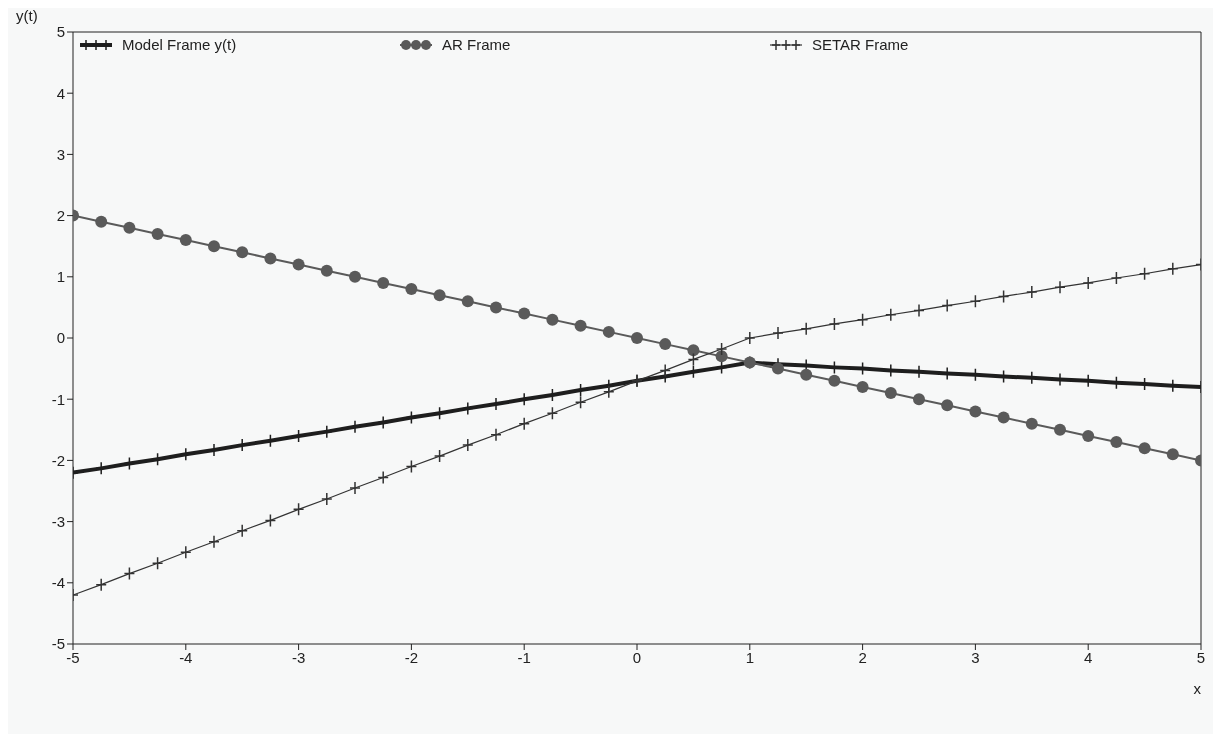 The height and width of the screenshot is (742, 1221). I want to click on x-tick-label: 1, so click(749, 657).